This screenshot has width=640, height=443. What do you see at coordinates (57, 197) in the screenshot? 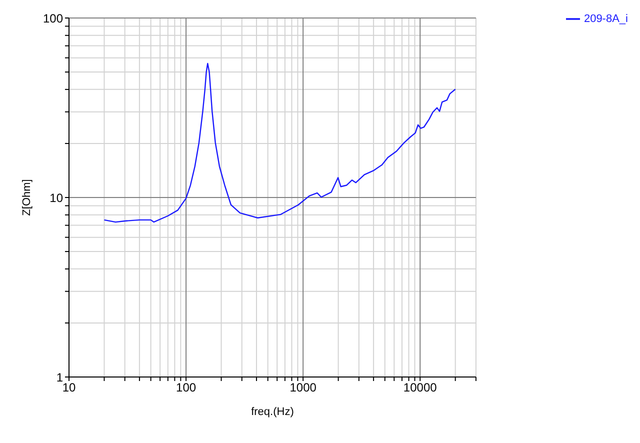
I see `y-tick-label: 10` at bounding box center [57, 197].